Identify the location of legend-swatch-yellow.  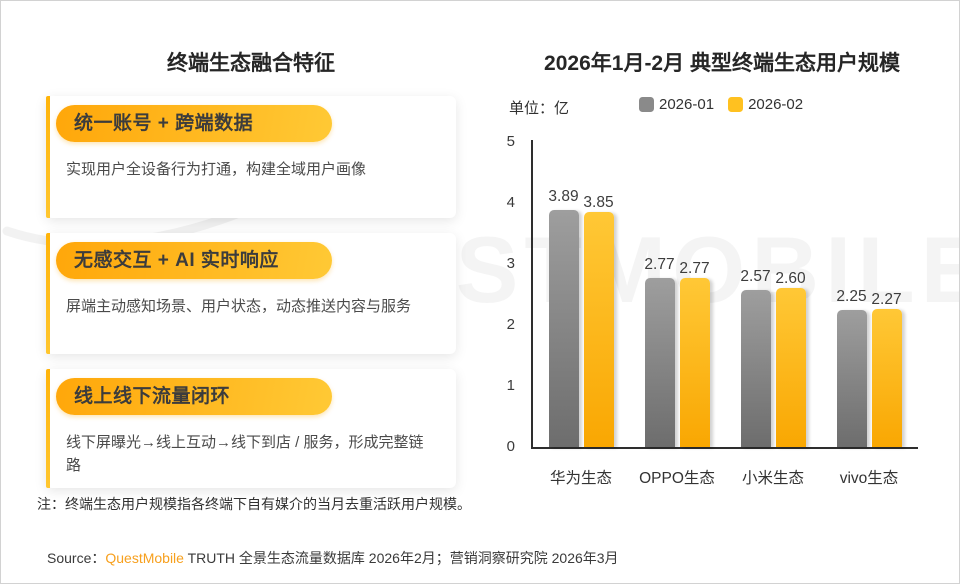
(736, 104).